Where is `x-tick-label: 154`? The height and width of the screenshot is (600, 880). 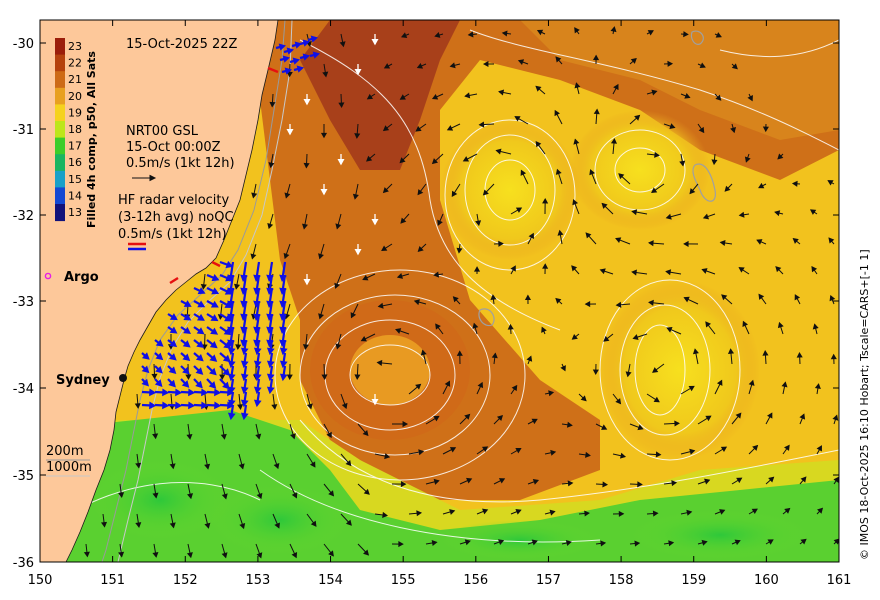 x-tick-label: 154 is located at coordinates (330, 580).